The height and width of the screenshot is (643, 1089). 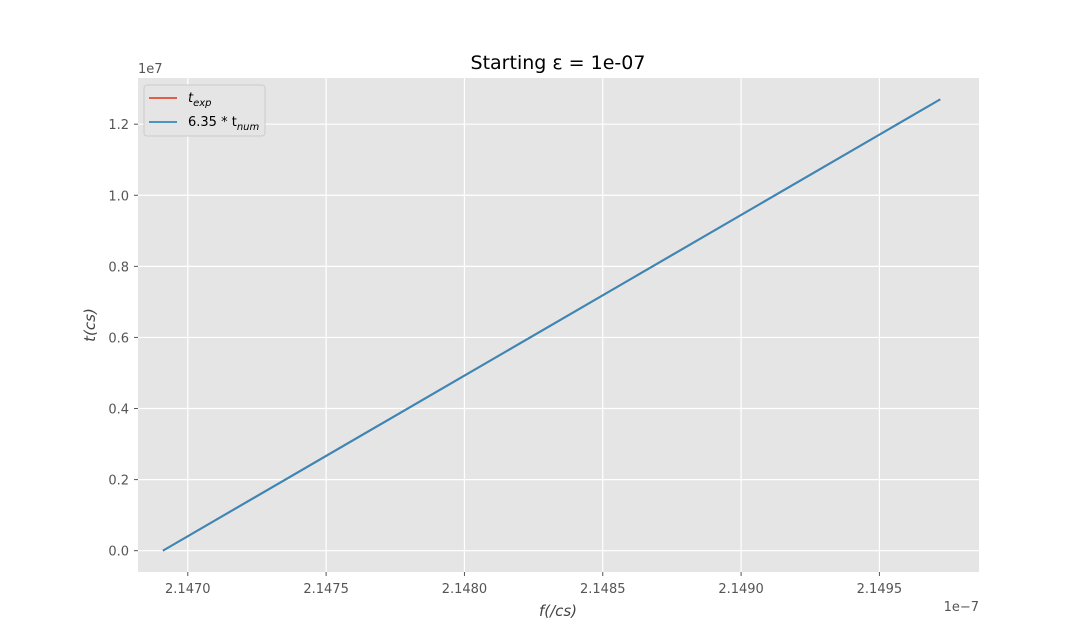 I want to click on x-tick-label: 2.1470, so click(x=188, y=589).